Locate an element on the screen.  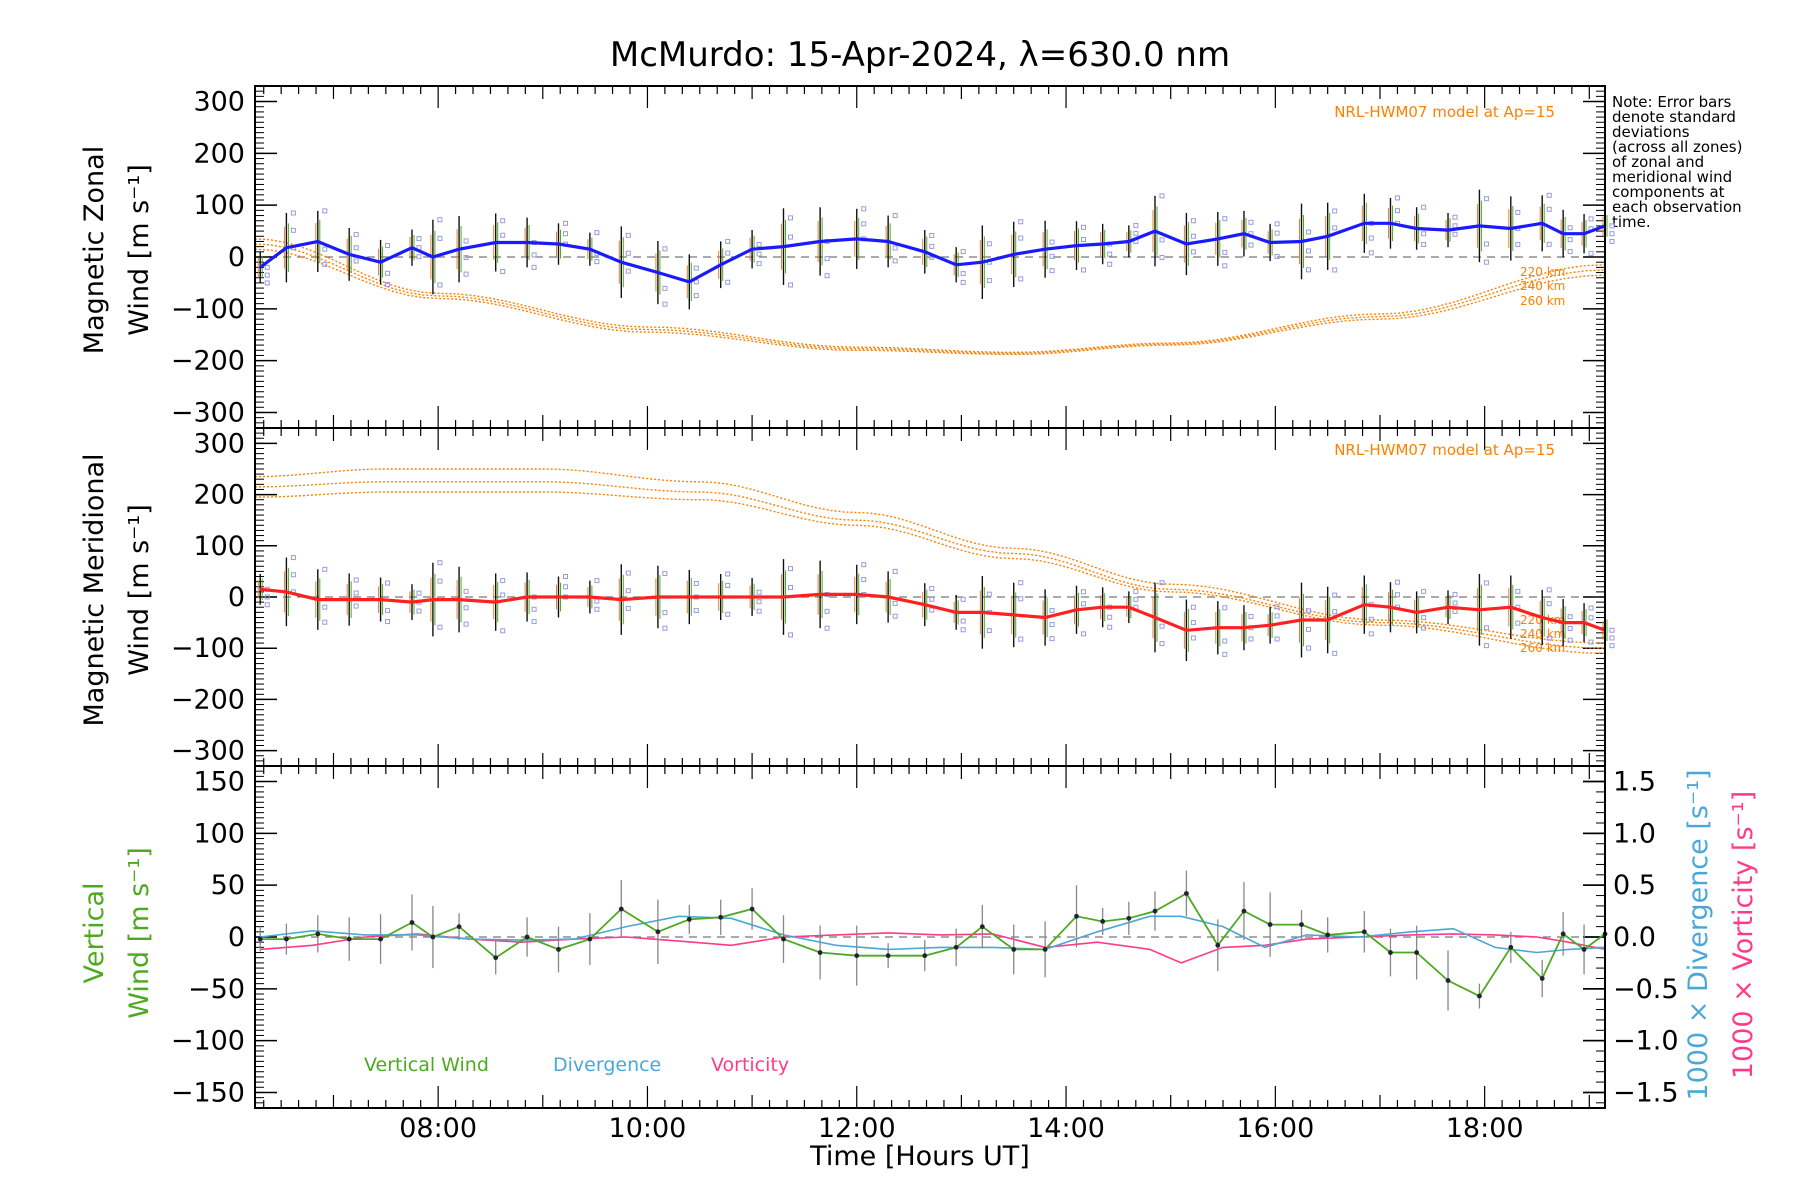
x-tick-label: 14:00 is located at coordinates (1066, 1128).